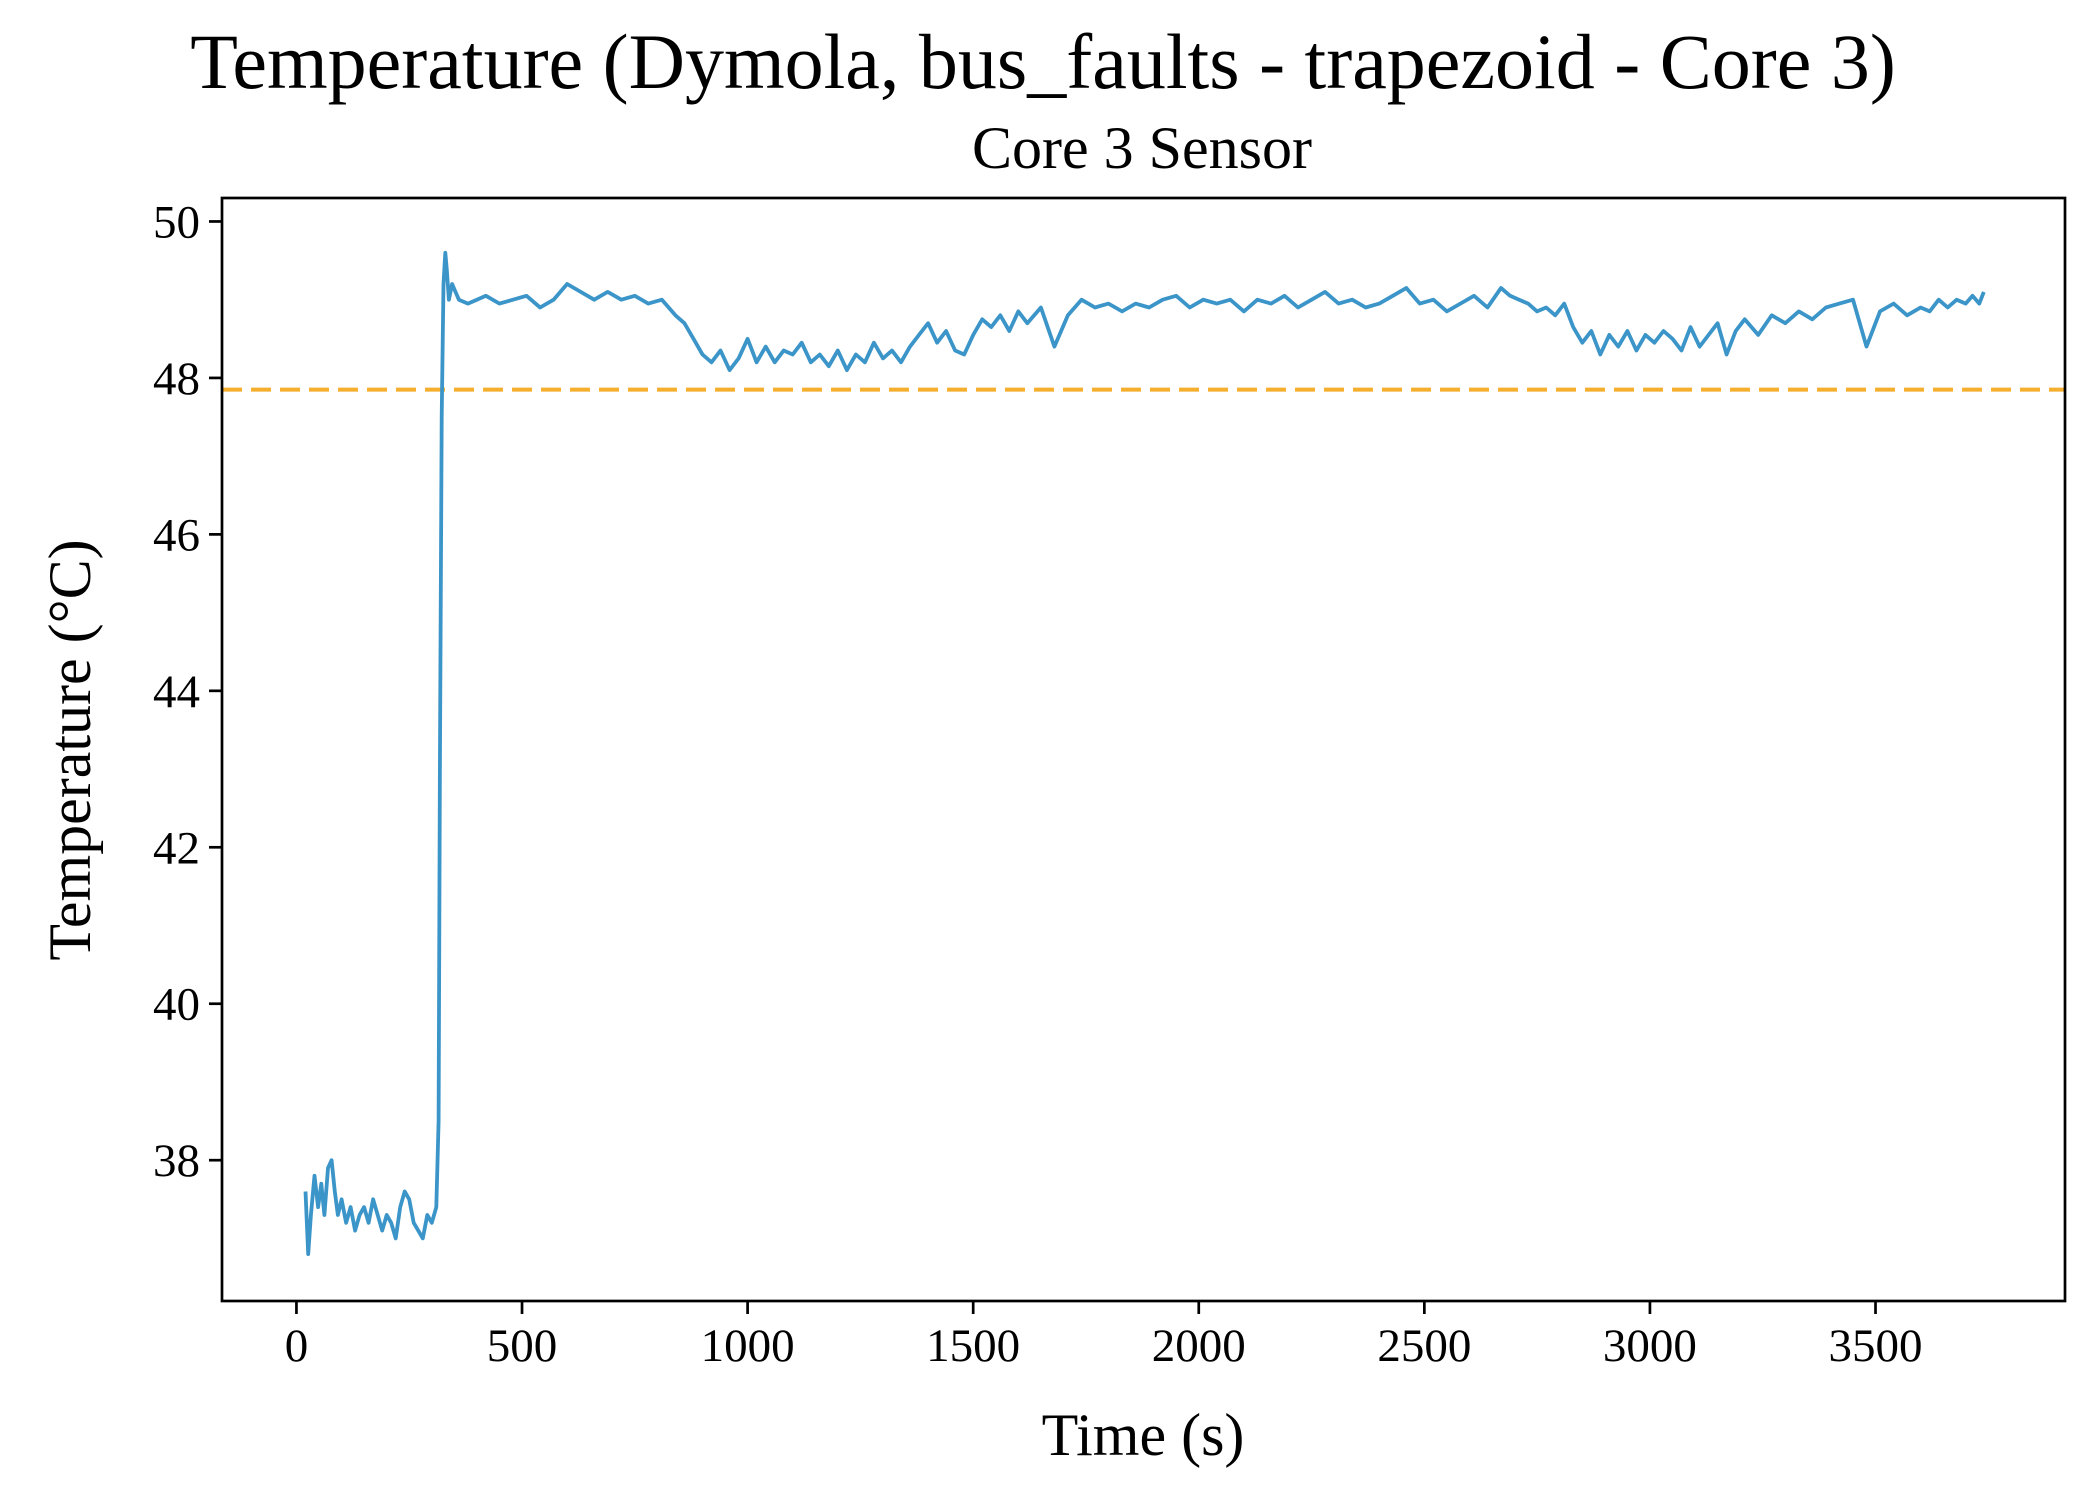 This screenshot has height=1500, width=2100. I want to click on y-tick-label: 44, so click(176, 692).